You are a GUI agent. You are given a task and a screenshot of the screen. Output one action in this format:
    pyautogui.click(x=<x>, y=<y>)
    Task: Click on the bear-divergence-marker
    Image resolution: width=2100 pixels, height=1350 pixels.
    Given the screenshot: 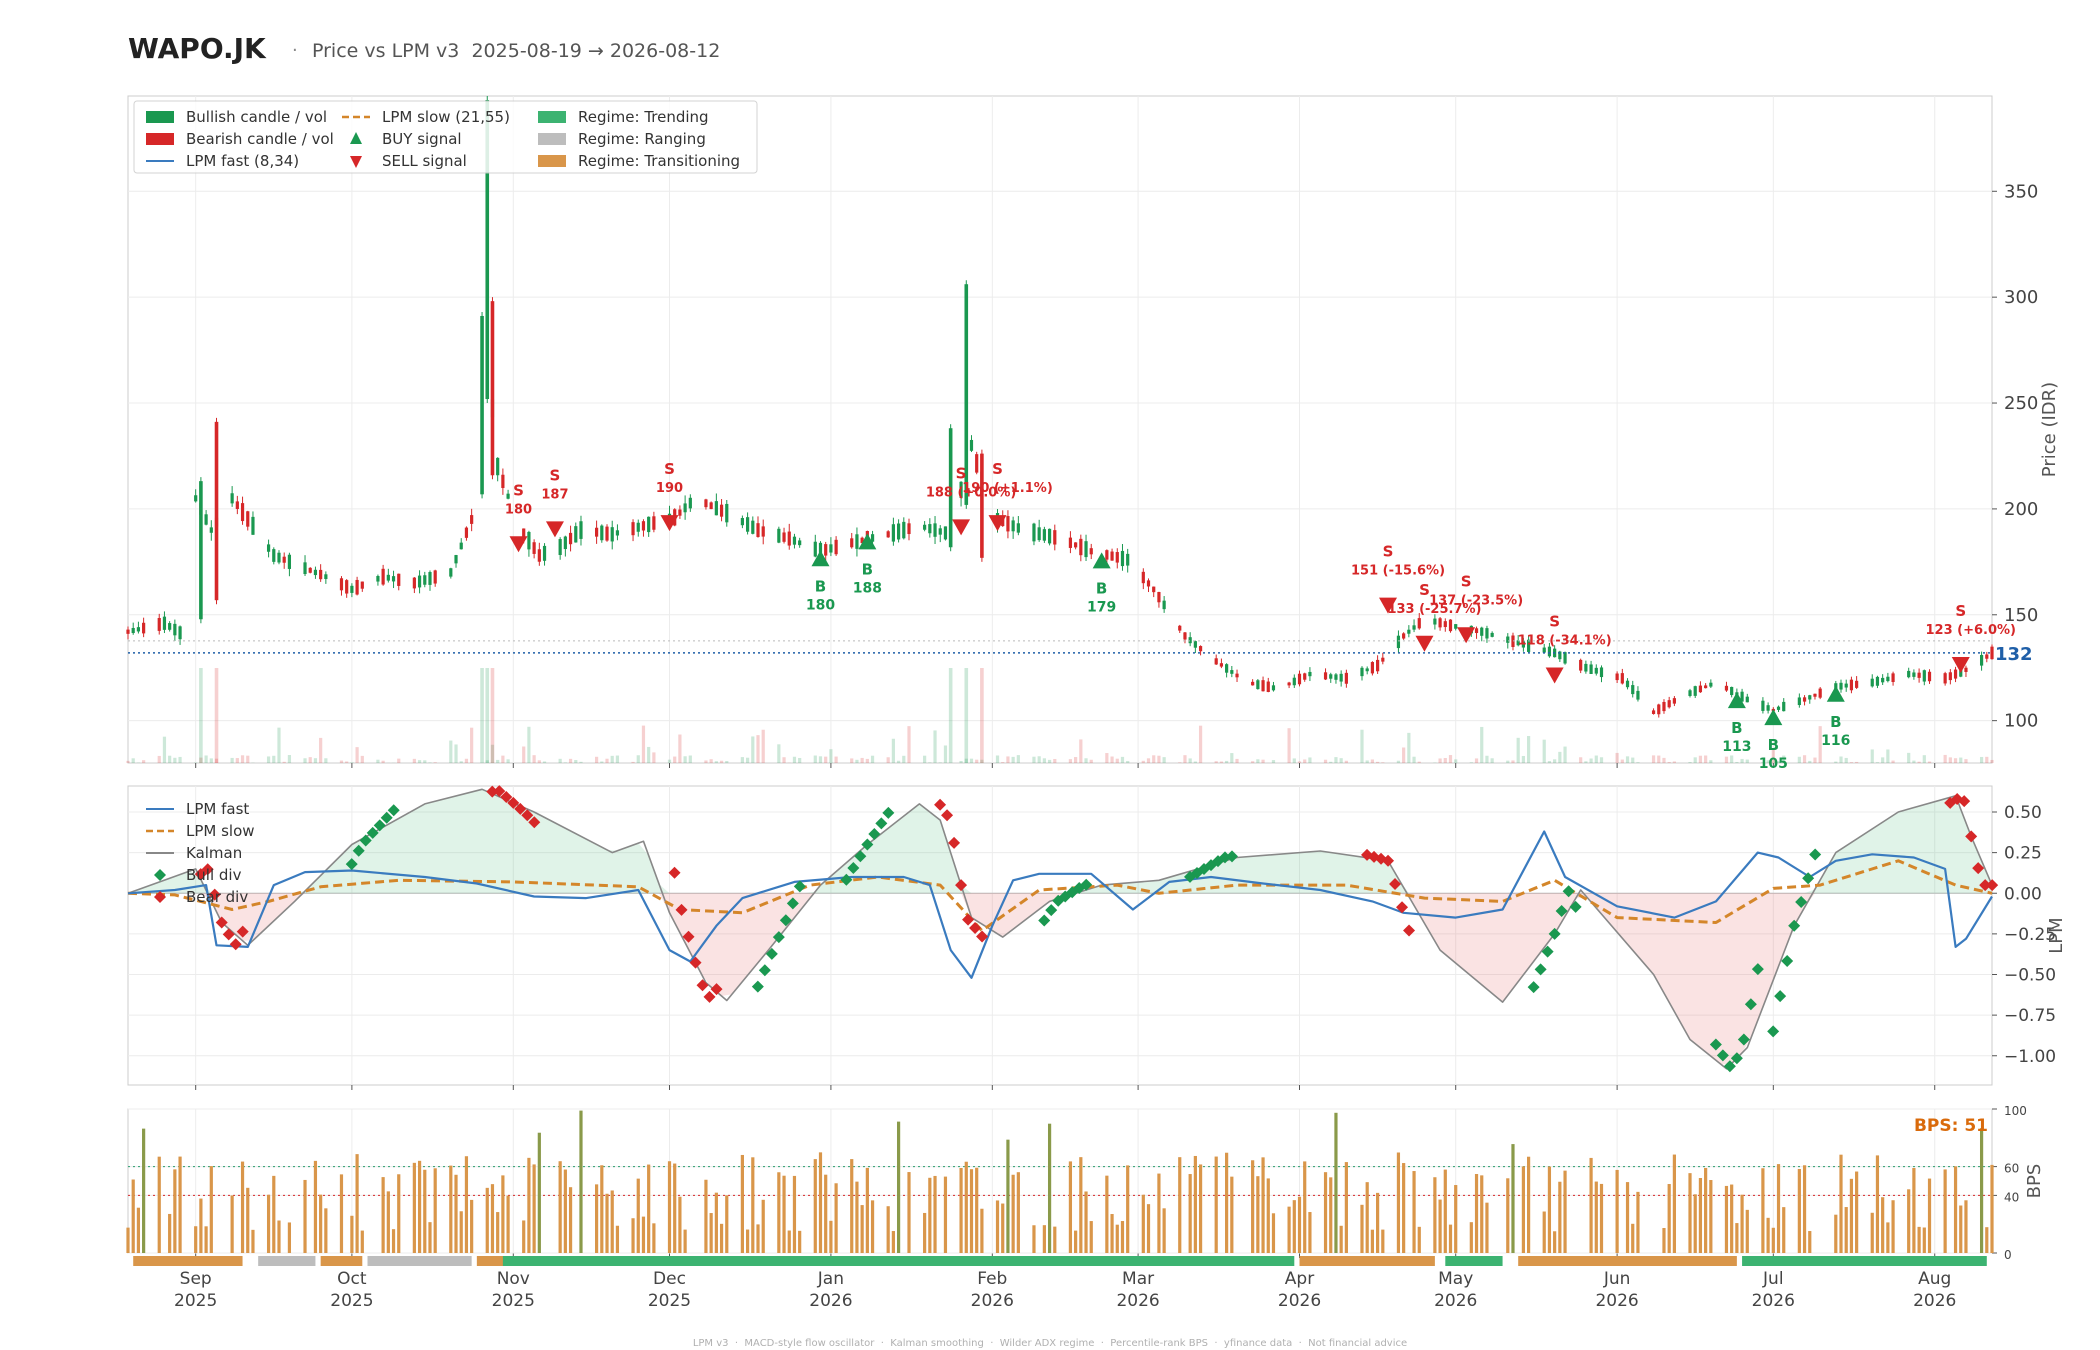 What is the action you would take?
    pyautogui.click(x=1964, y=801)
    